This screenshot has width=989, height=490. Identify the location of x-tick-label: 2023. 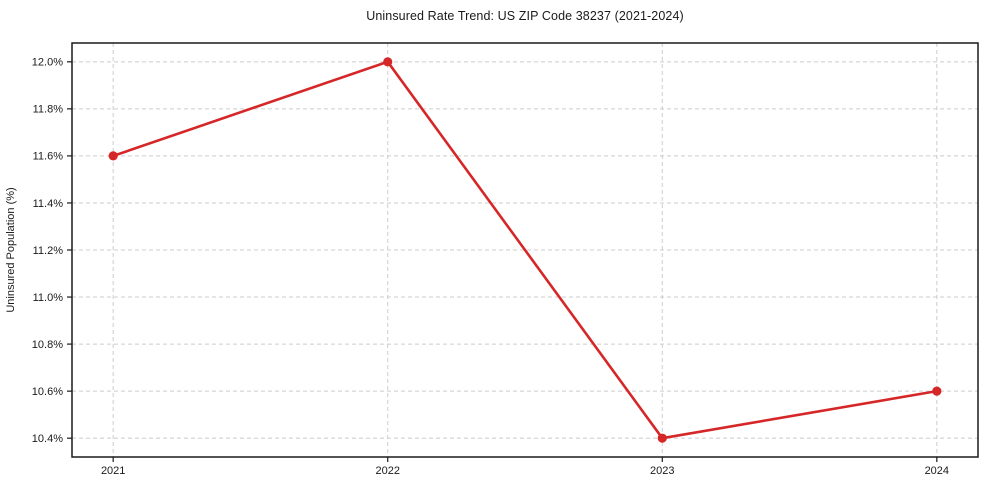
(662, 471).